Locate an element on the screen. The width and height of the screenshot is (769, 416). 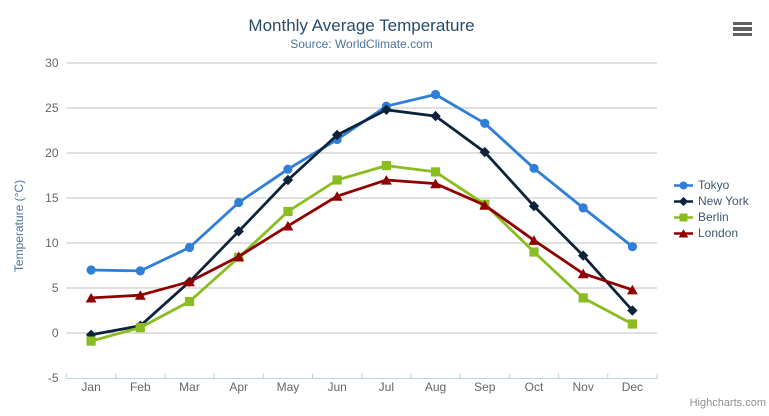
context-menu-button is located at coordinates (742, 29).